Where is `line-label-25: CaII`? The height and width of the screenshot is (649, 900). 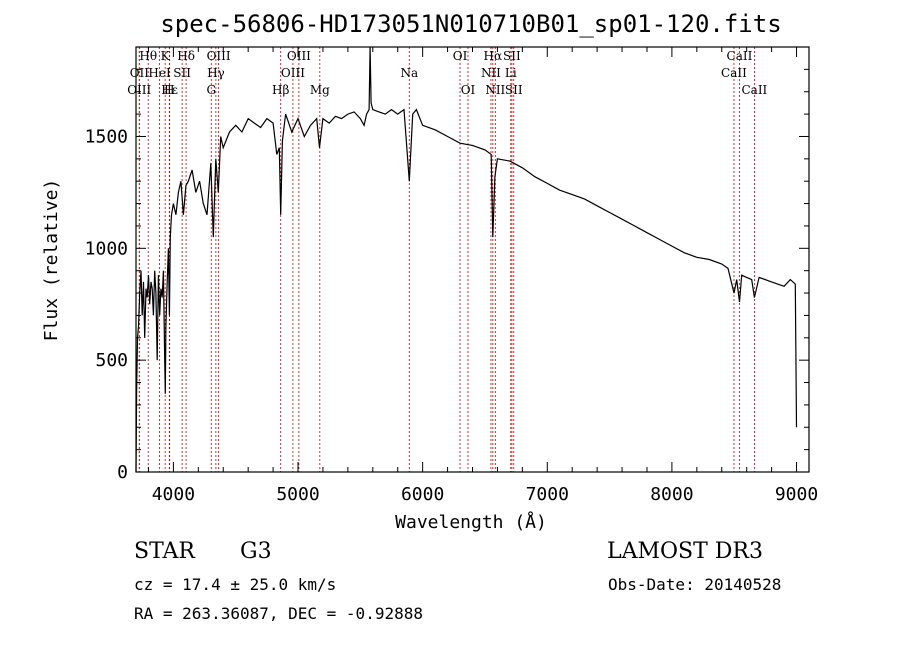 line-label-25: CaII is located at coordinates (740, 56).